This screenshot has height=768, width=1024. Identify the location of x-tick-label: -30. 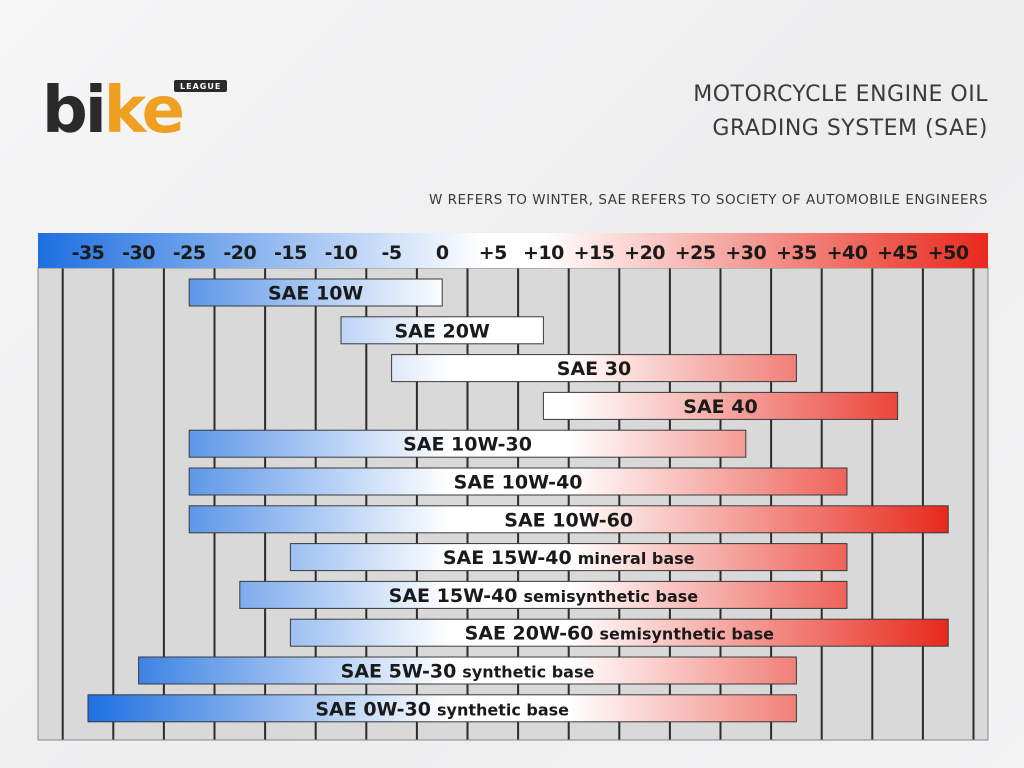
(138, 253).